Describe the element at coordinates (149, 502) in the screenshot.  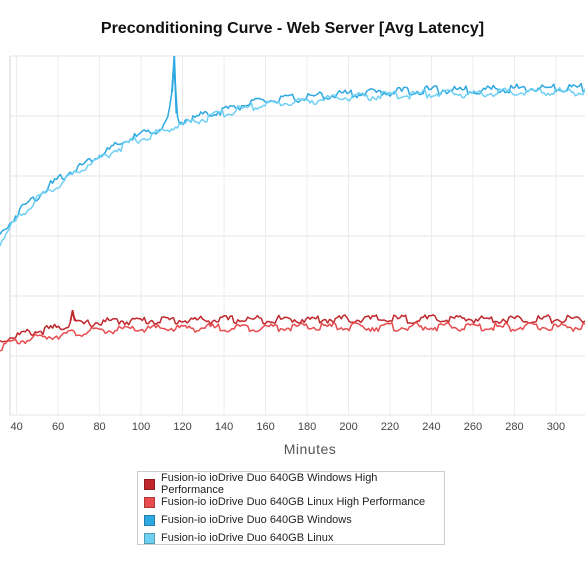
I see `legend-swatch-linux-high-performance` at that location.